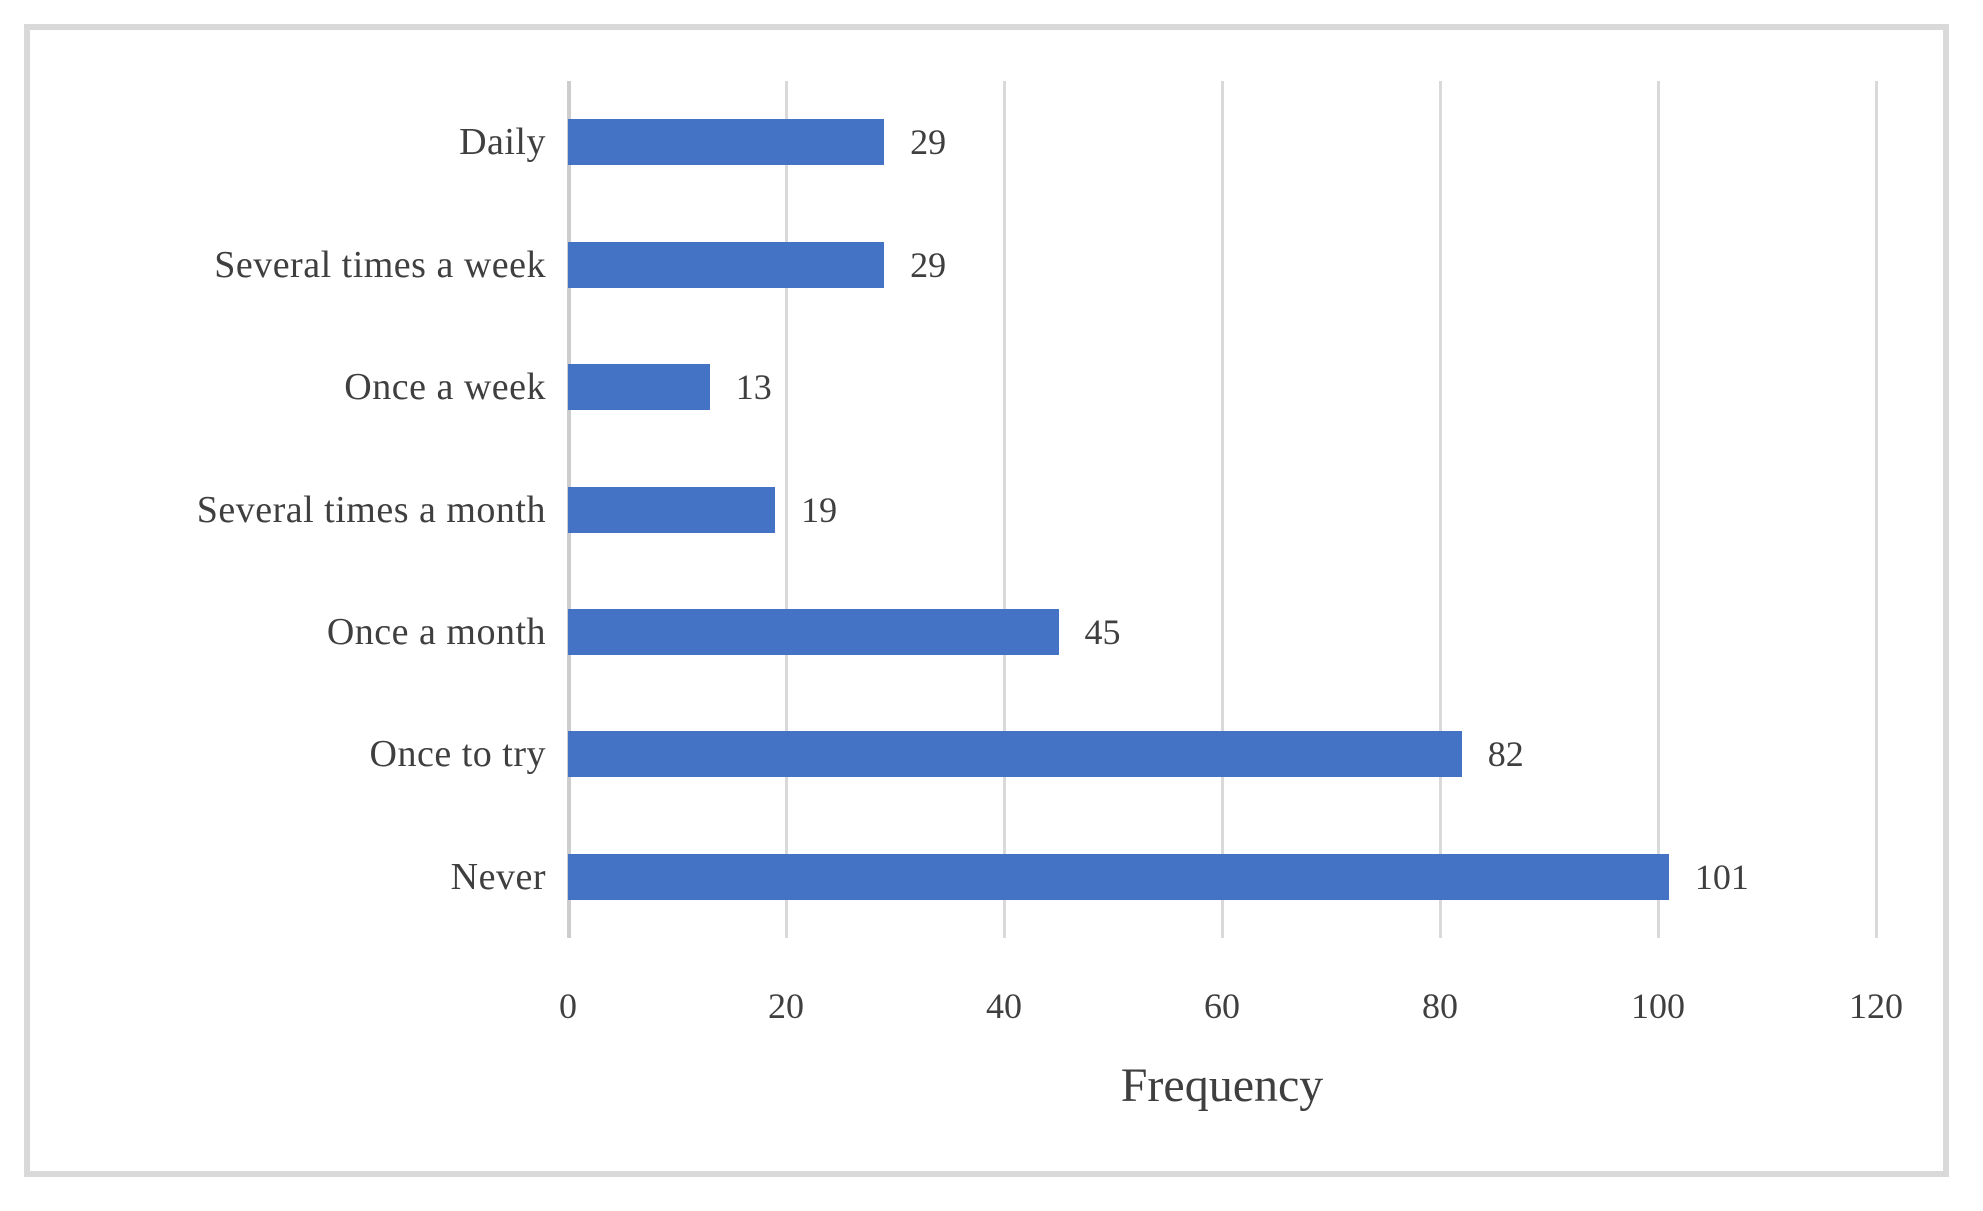 The width and height of the screenshot is (1983, 1211). Describe the element at coordinates (568, 1006) in the screenshot. I see `tick-label-0: 0` at that location.